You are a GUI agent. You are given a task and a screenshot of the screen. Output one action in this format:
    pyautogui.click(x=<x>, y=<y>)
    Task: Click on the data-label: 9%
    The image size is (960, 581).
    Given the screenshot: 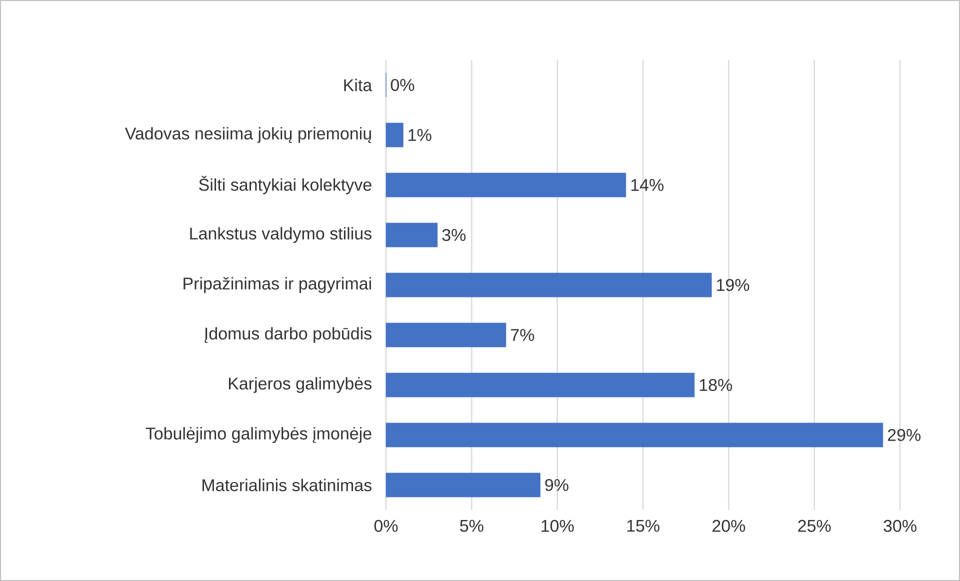 What is the action you would take?
    pyautogui.click(x=556, y=485)
    